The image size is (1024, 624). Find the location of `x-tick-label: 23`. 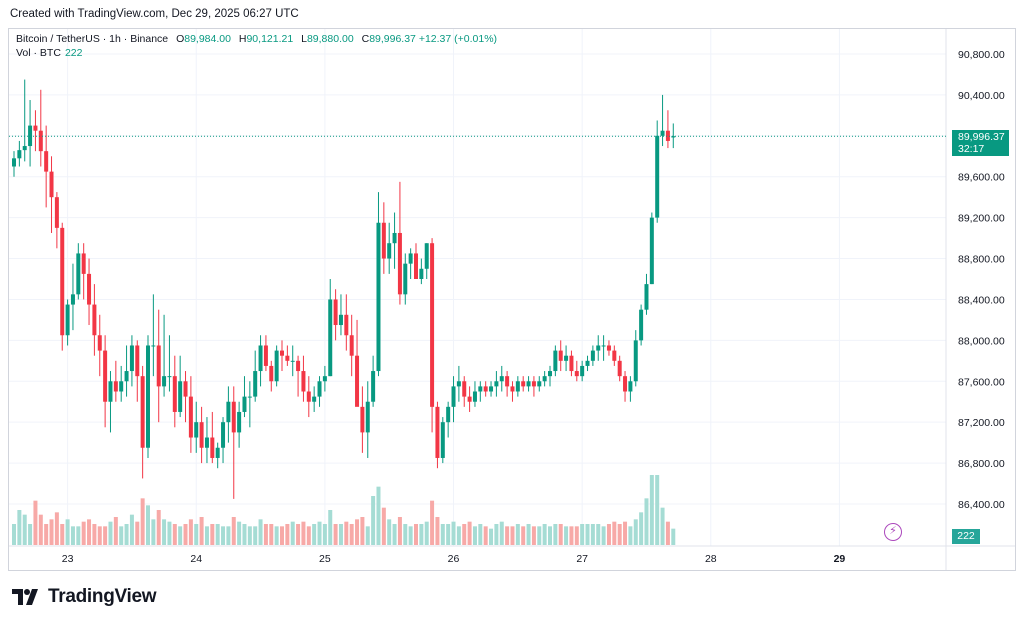

x-tick-label: 23 is located at coordinates (68, 559).